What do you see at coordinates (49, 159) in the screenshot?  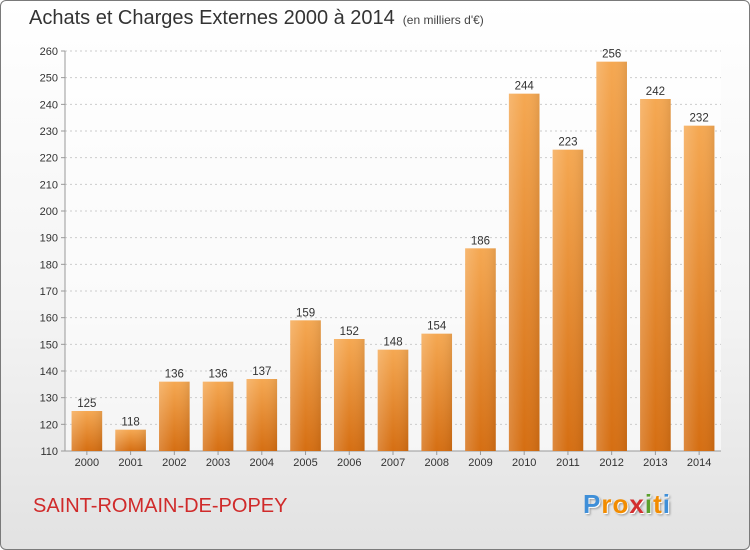 I see `y-tick-label: 220` at bounding box center [49, 159].